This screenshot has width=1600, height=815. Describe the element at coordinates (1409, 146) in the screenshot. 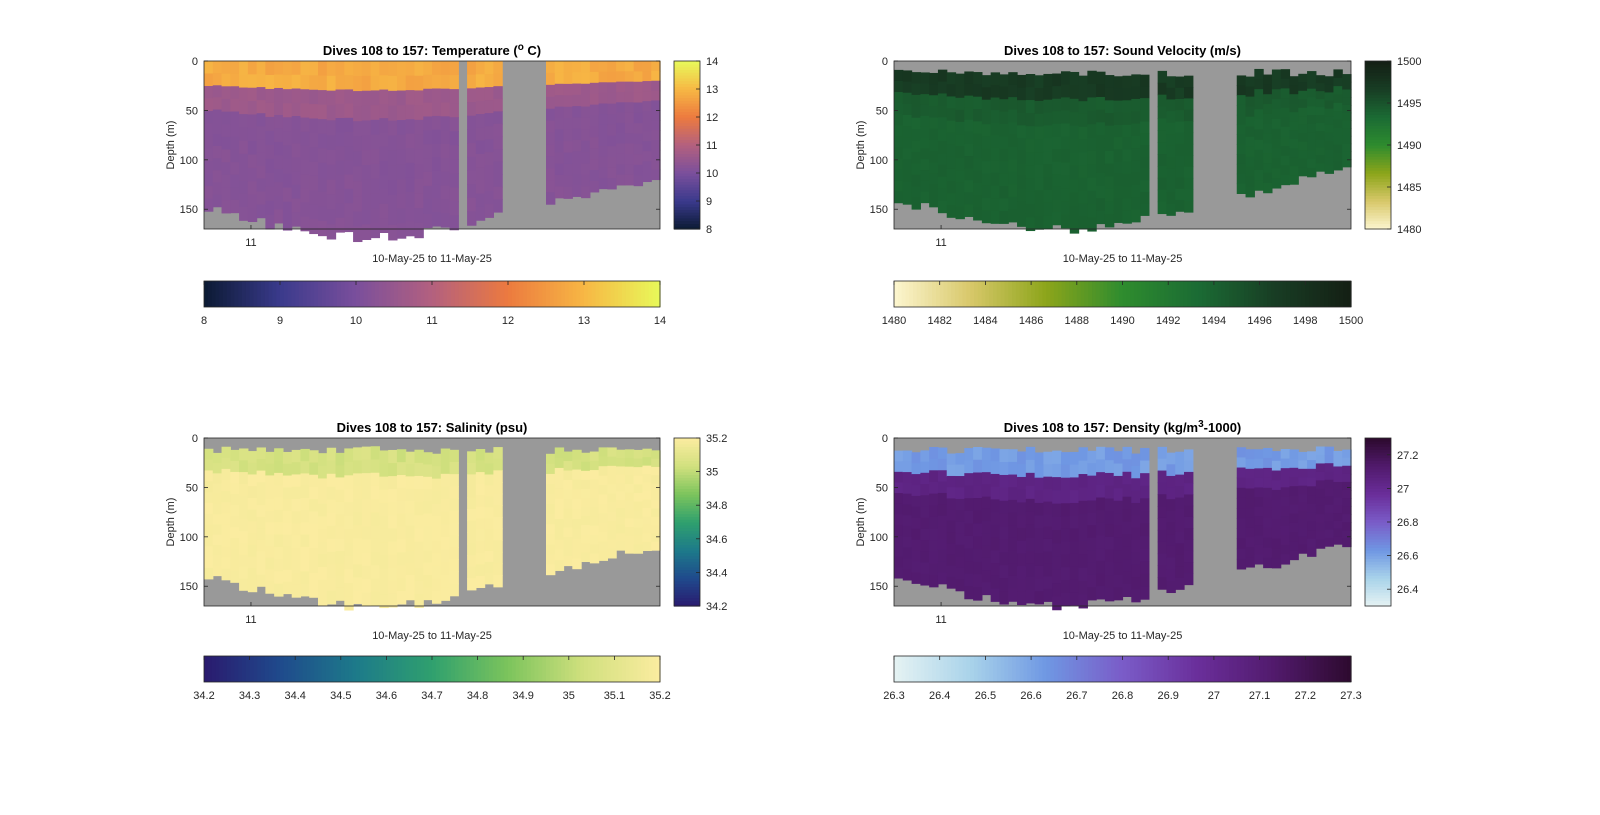

I see `colorbar-right-label: 1490` at that location.